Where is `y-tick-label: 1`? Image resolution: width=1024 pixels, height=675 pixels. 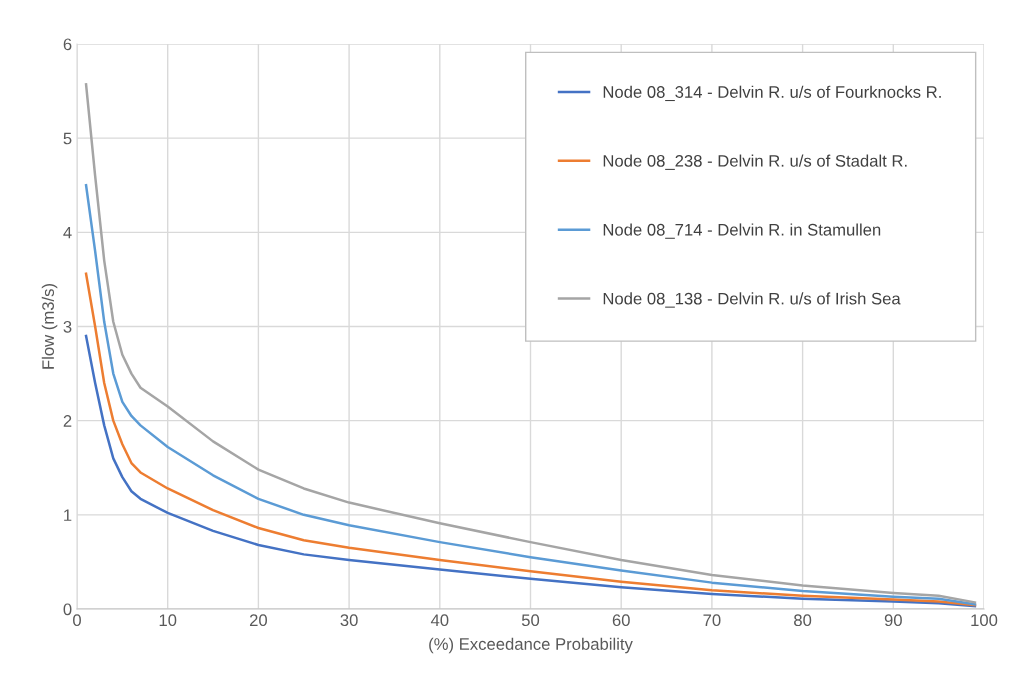 y-tick-label: 1 is located at coordinates (68, 515).